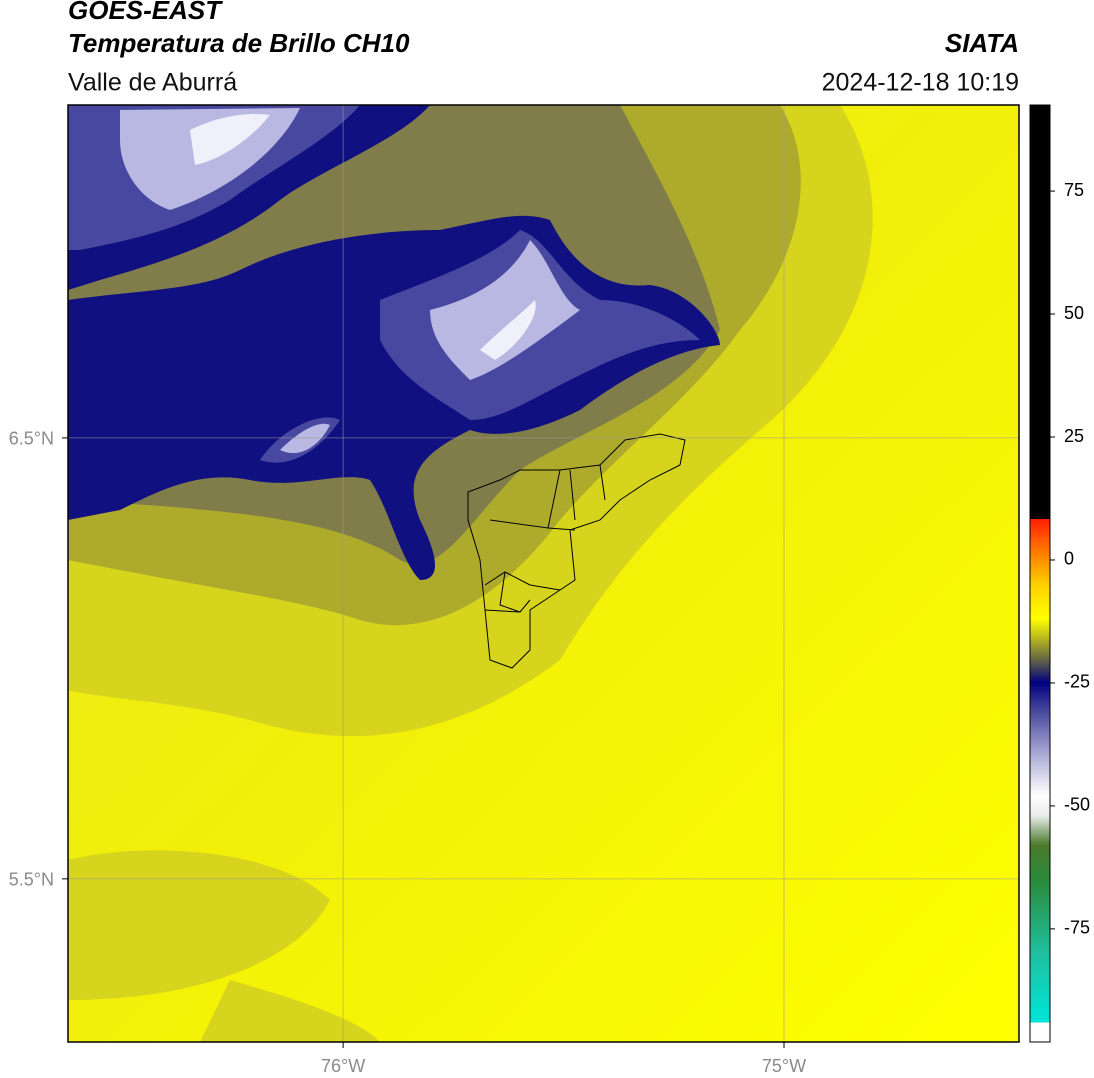 The height and width of the screenshot is (1078, 1094). What do you see at coordinates (982, 43) in the screenshot?
I see `source: SIATA` at bounding box center [982, 43].